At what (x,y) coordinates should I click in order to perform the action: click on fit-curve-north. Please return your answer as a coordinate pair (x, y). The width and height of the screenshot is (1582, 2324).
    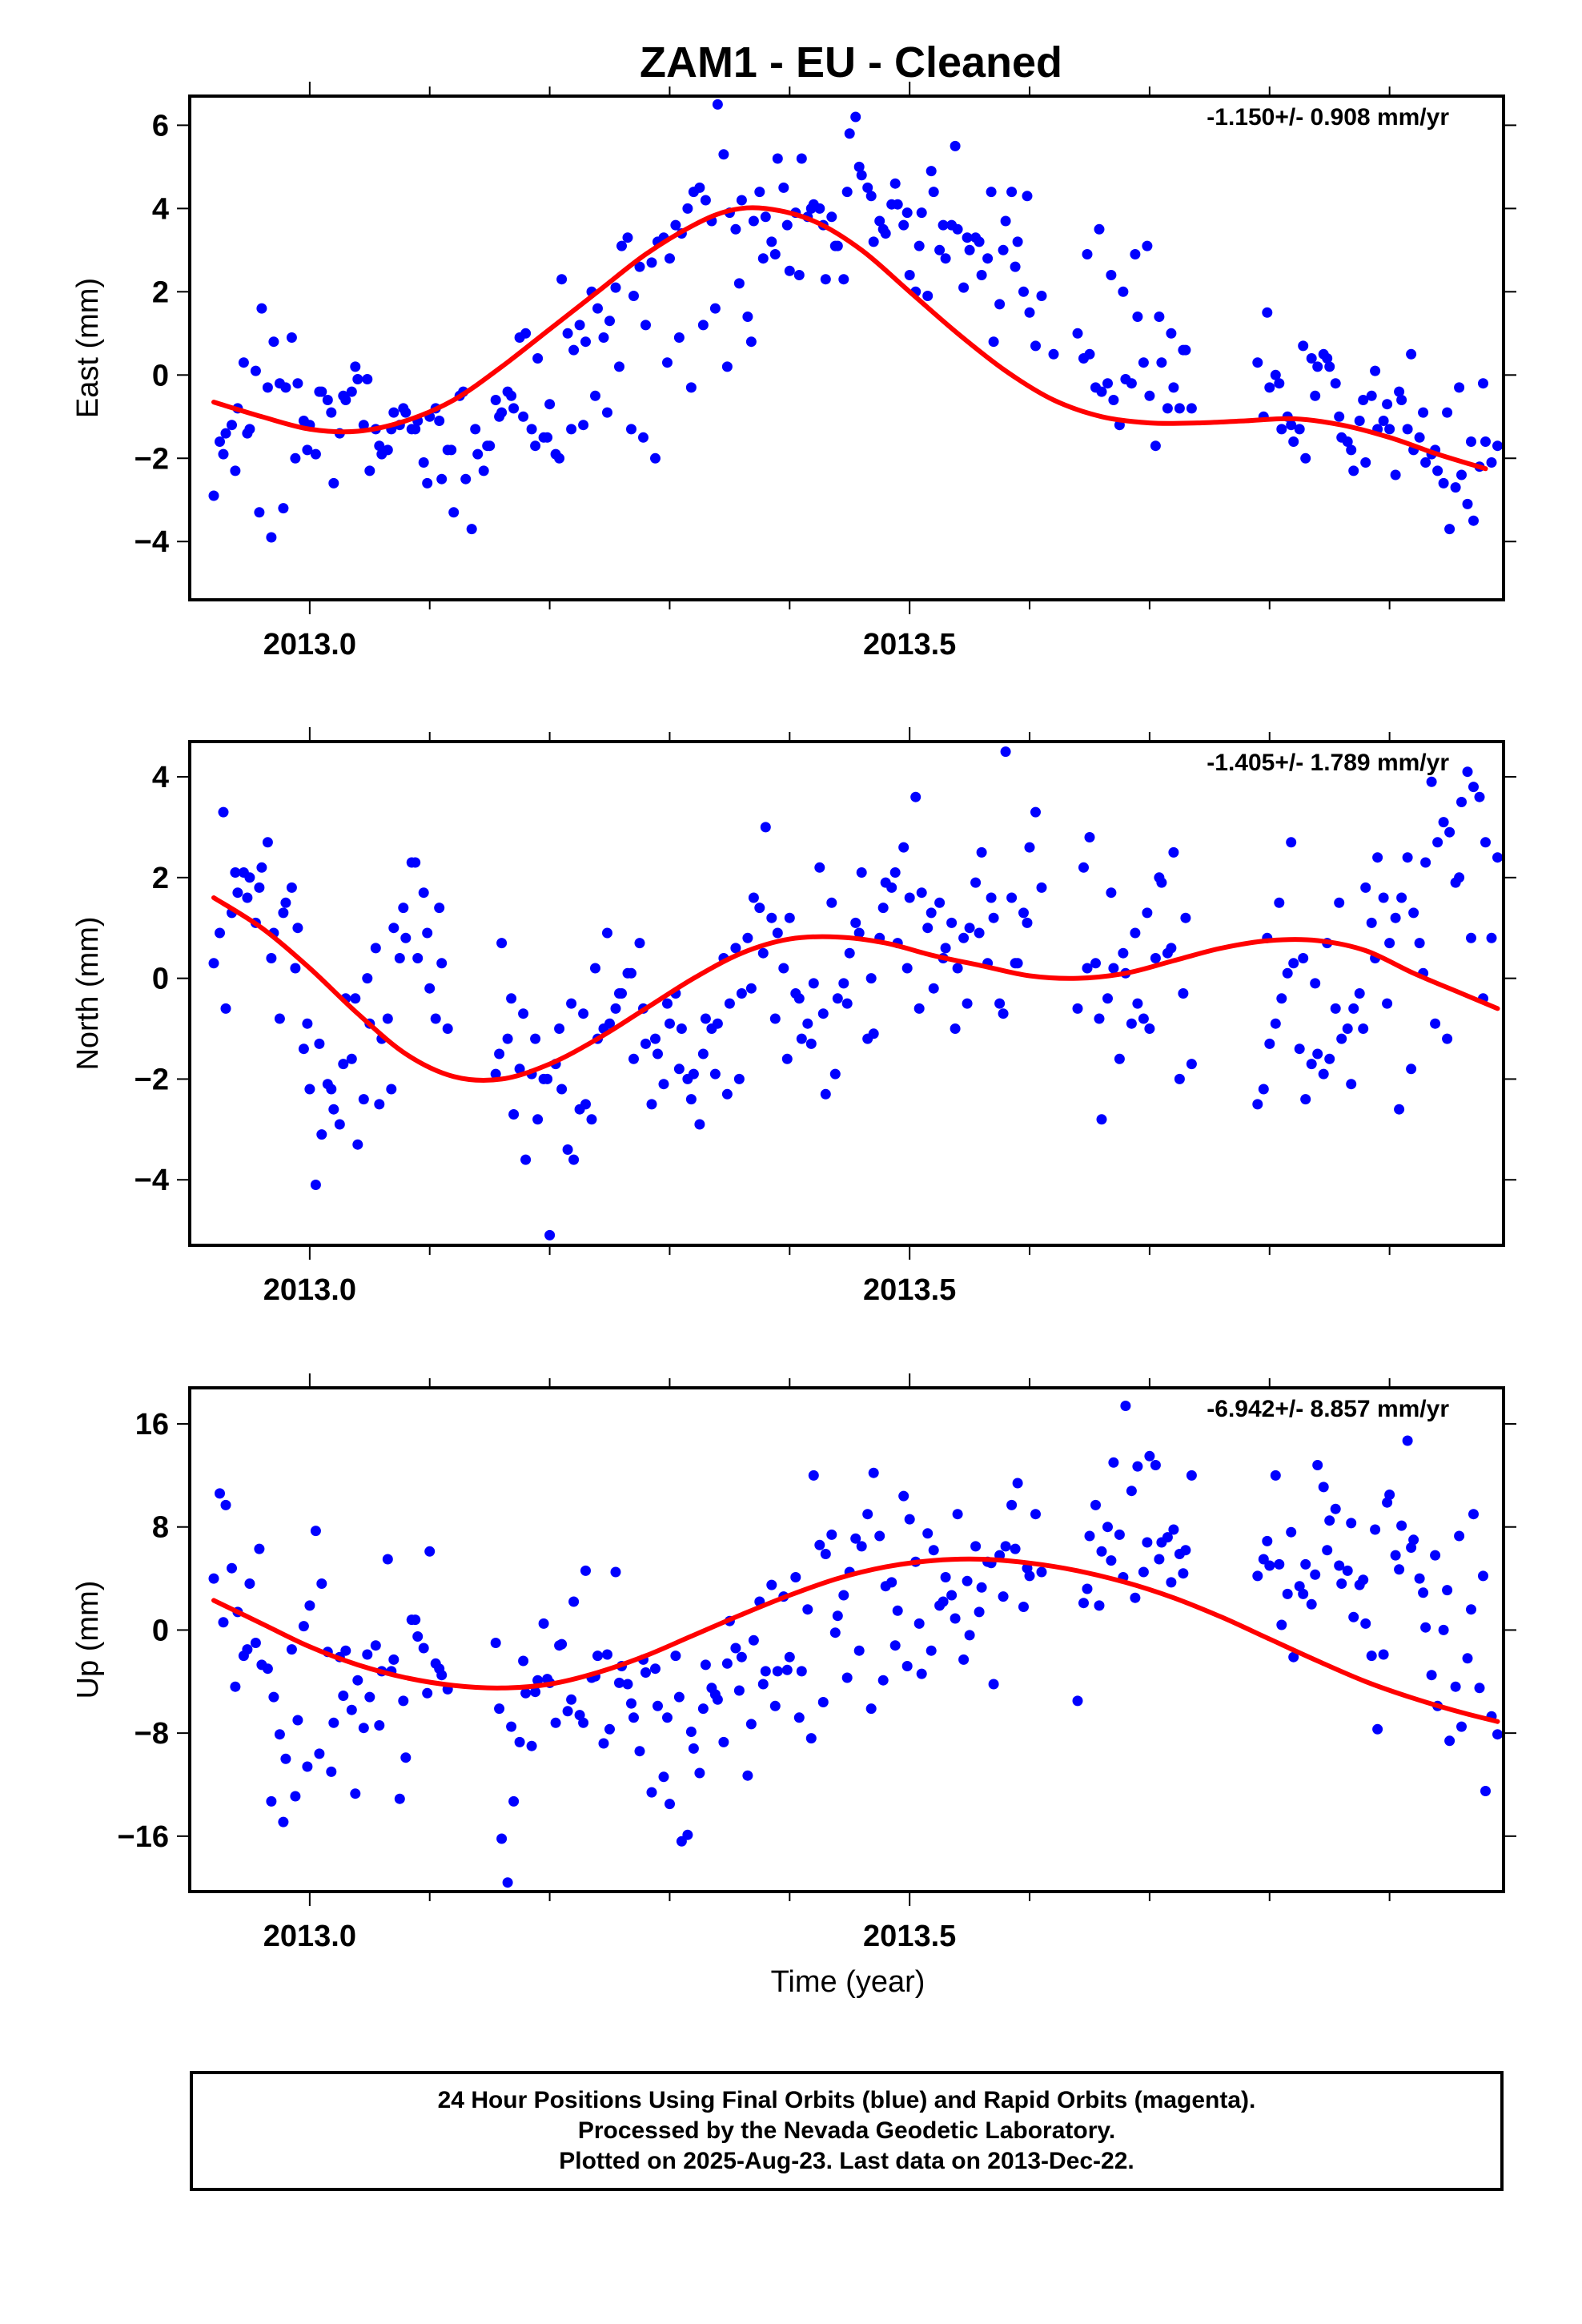
    Looking at the image, I should click on (855, 989).